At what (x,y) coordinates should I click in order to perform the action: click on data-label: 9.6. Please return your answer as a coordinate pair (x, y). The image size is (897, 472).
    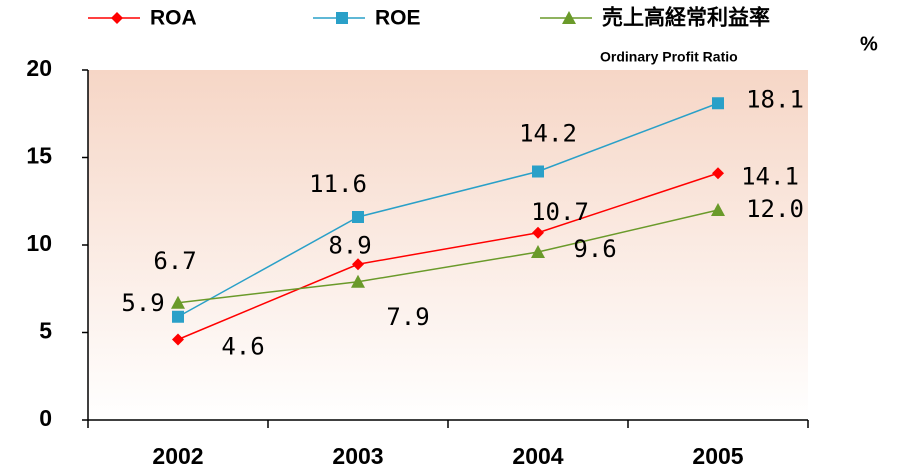
    Looking at the image, I should click on (594, 249).